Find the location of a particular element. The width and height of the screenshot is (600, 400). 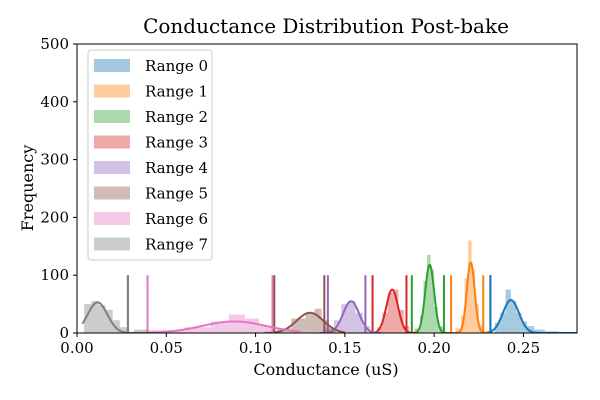

legend-label: Range 1 is located at coordinates (176, 92).